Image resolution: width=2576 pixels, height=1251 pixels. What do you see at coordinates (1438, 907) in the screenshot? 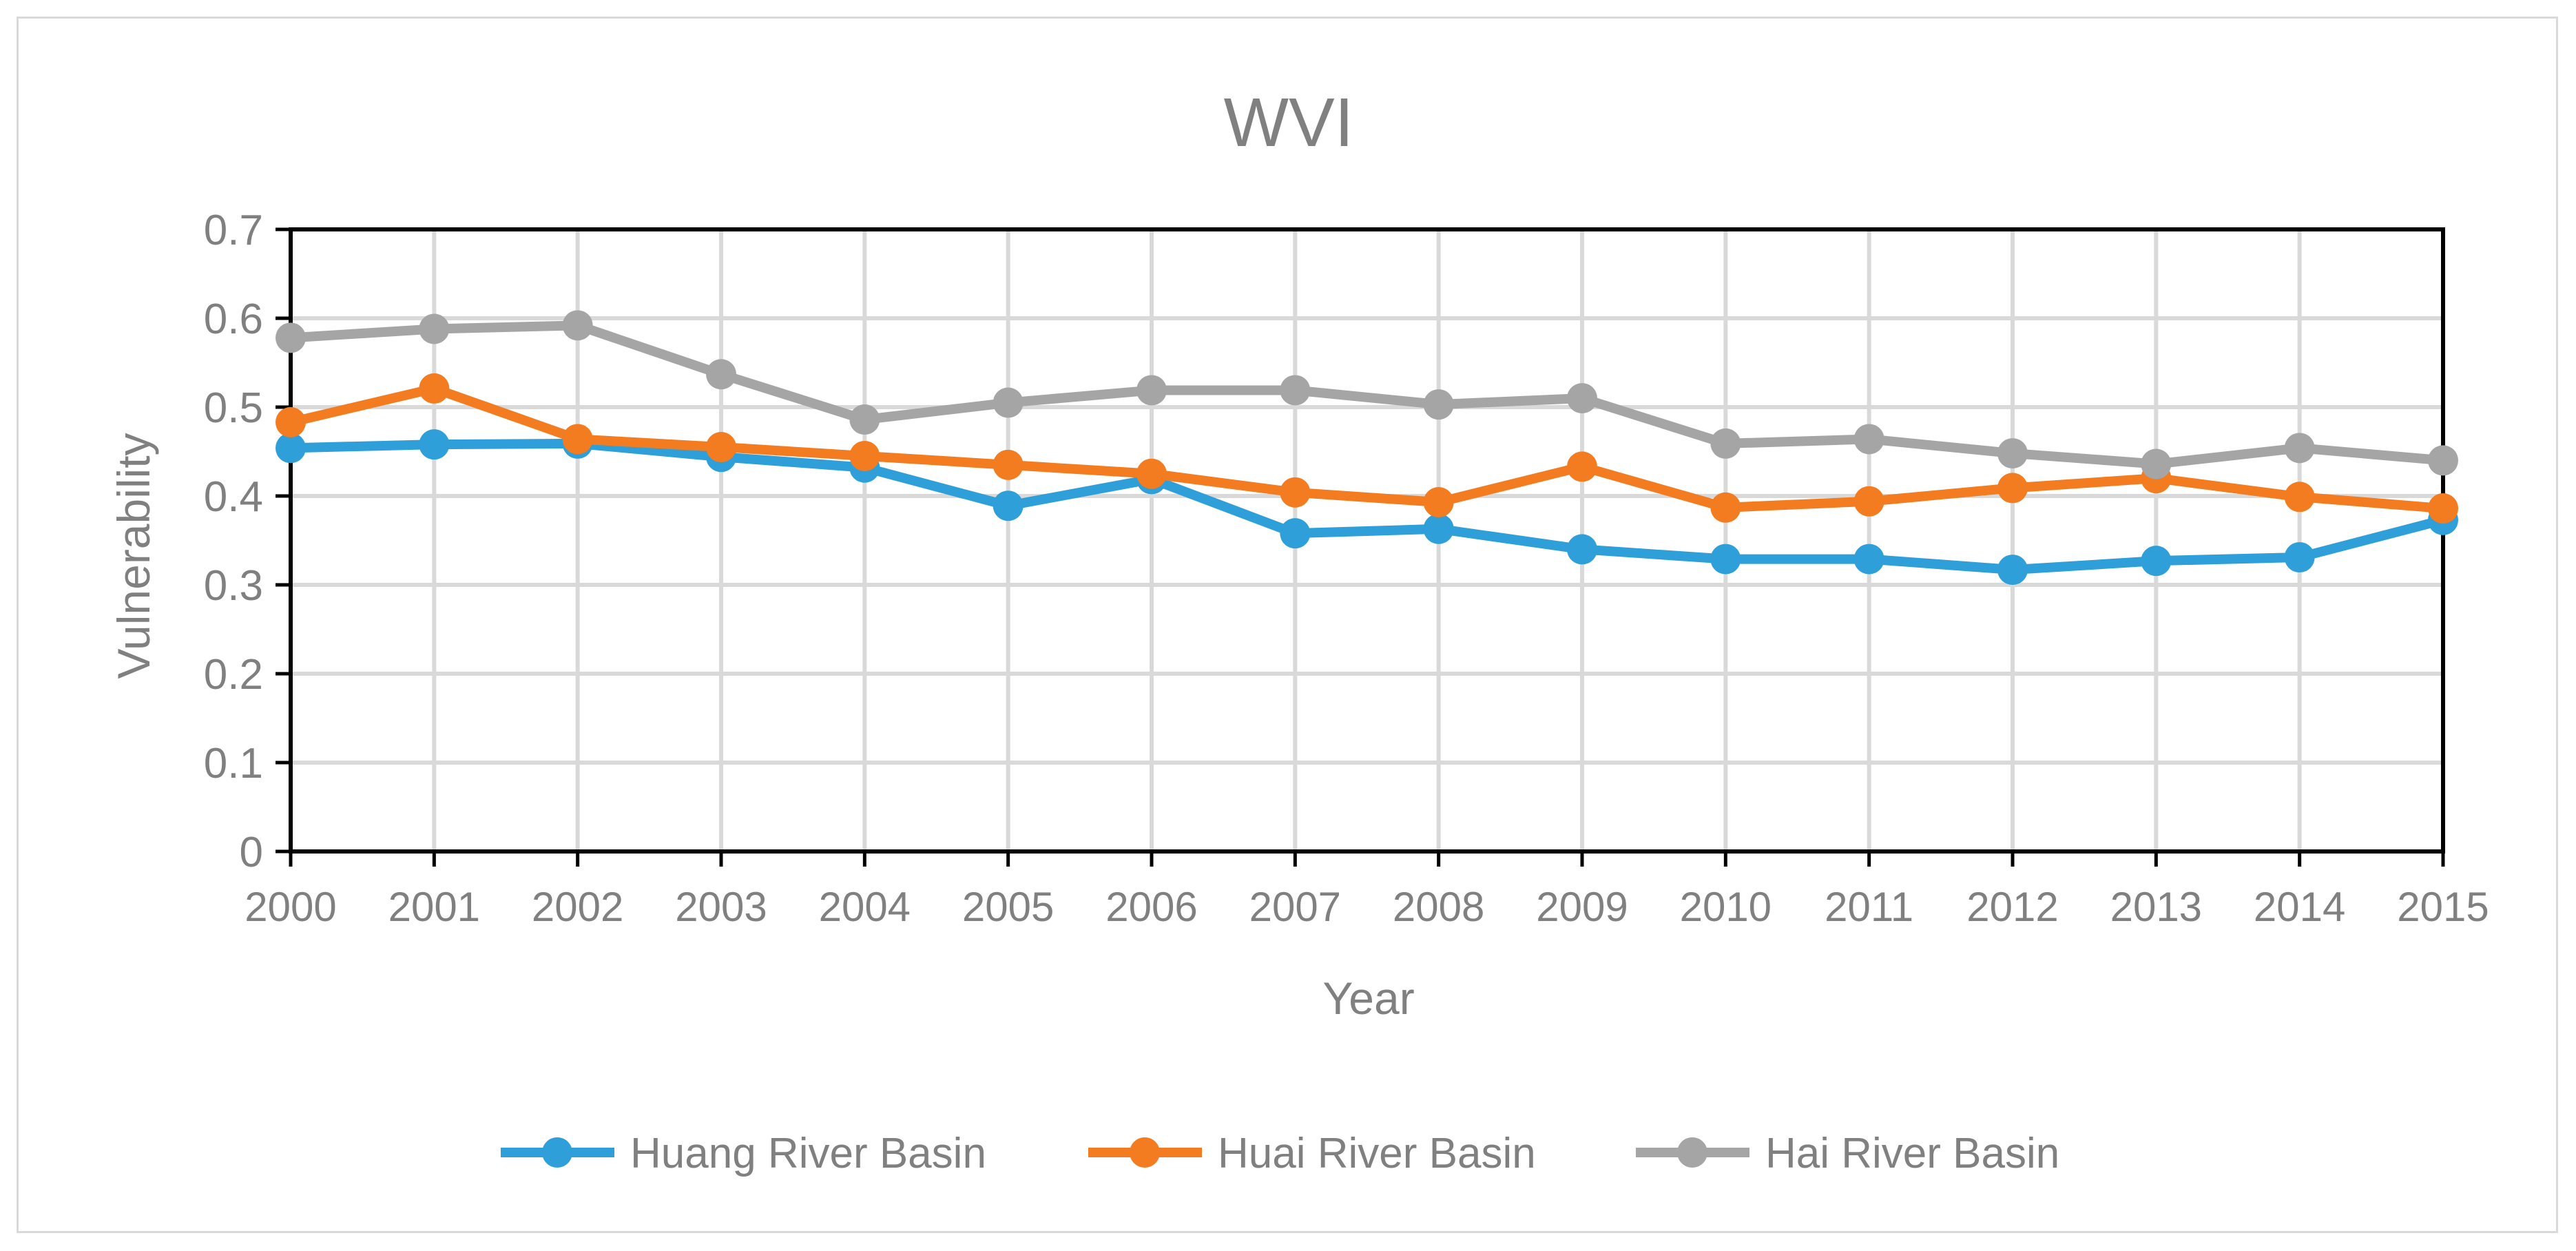
I see `x-tick-label: 2008` at bounding box center [1438, 907].